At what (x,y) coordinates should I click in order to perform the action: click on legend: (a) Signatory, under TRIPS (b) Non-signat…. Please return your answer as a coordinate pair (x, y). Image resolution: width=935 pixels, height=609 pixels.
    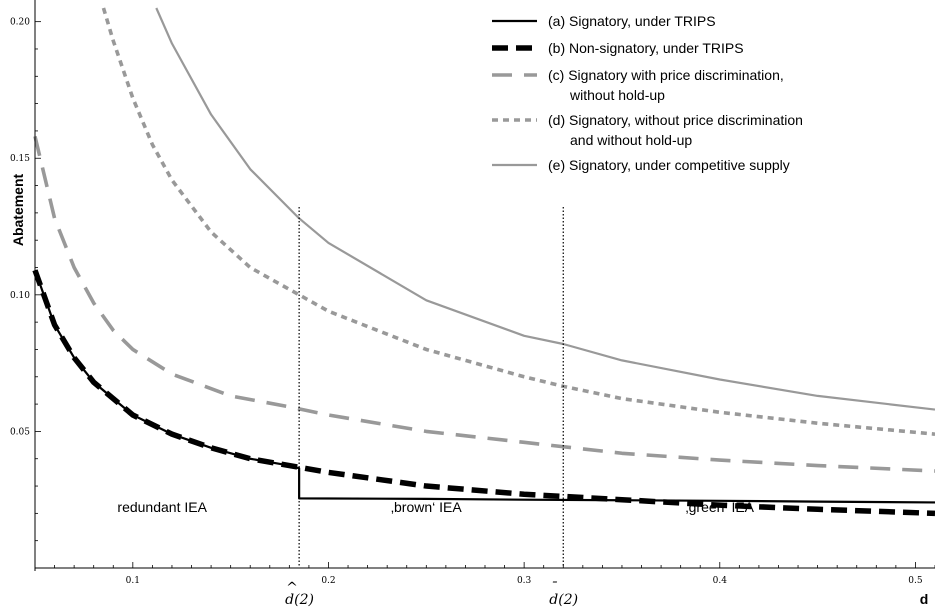
    Looking at the image, I should click on (647, 93).